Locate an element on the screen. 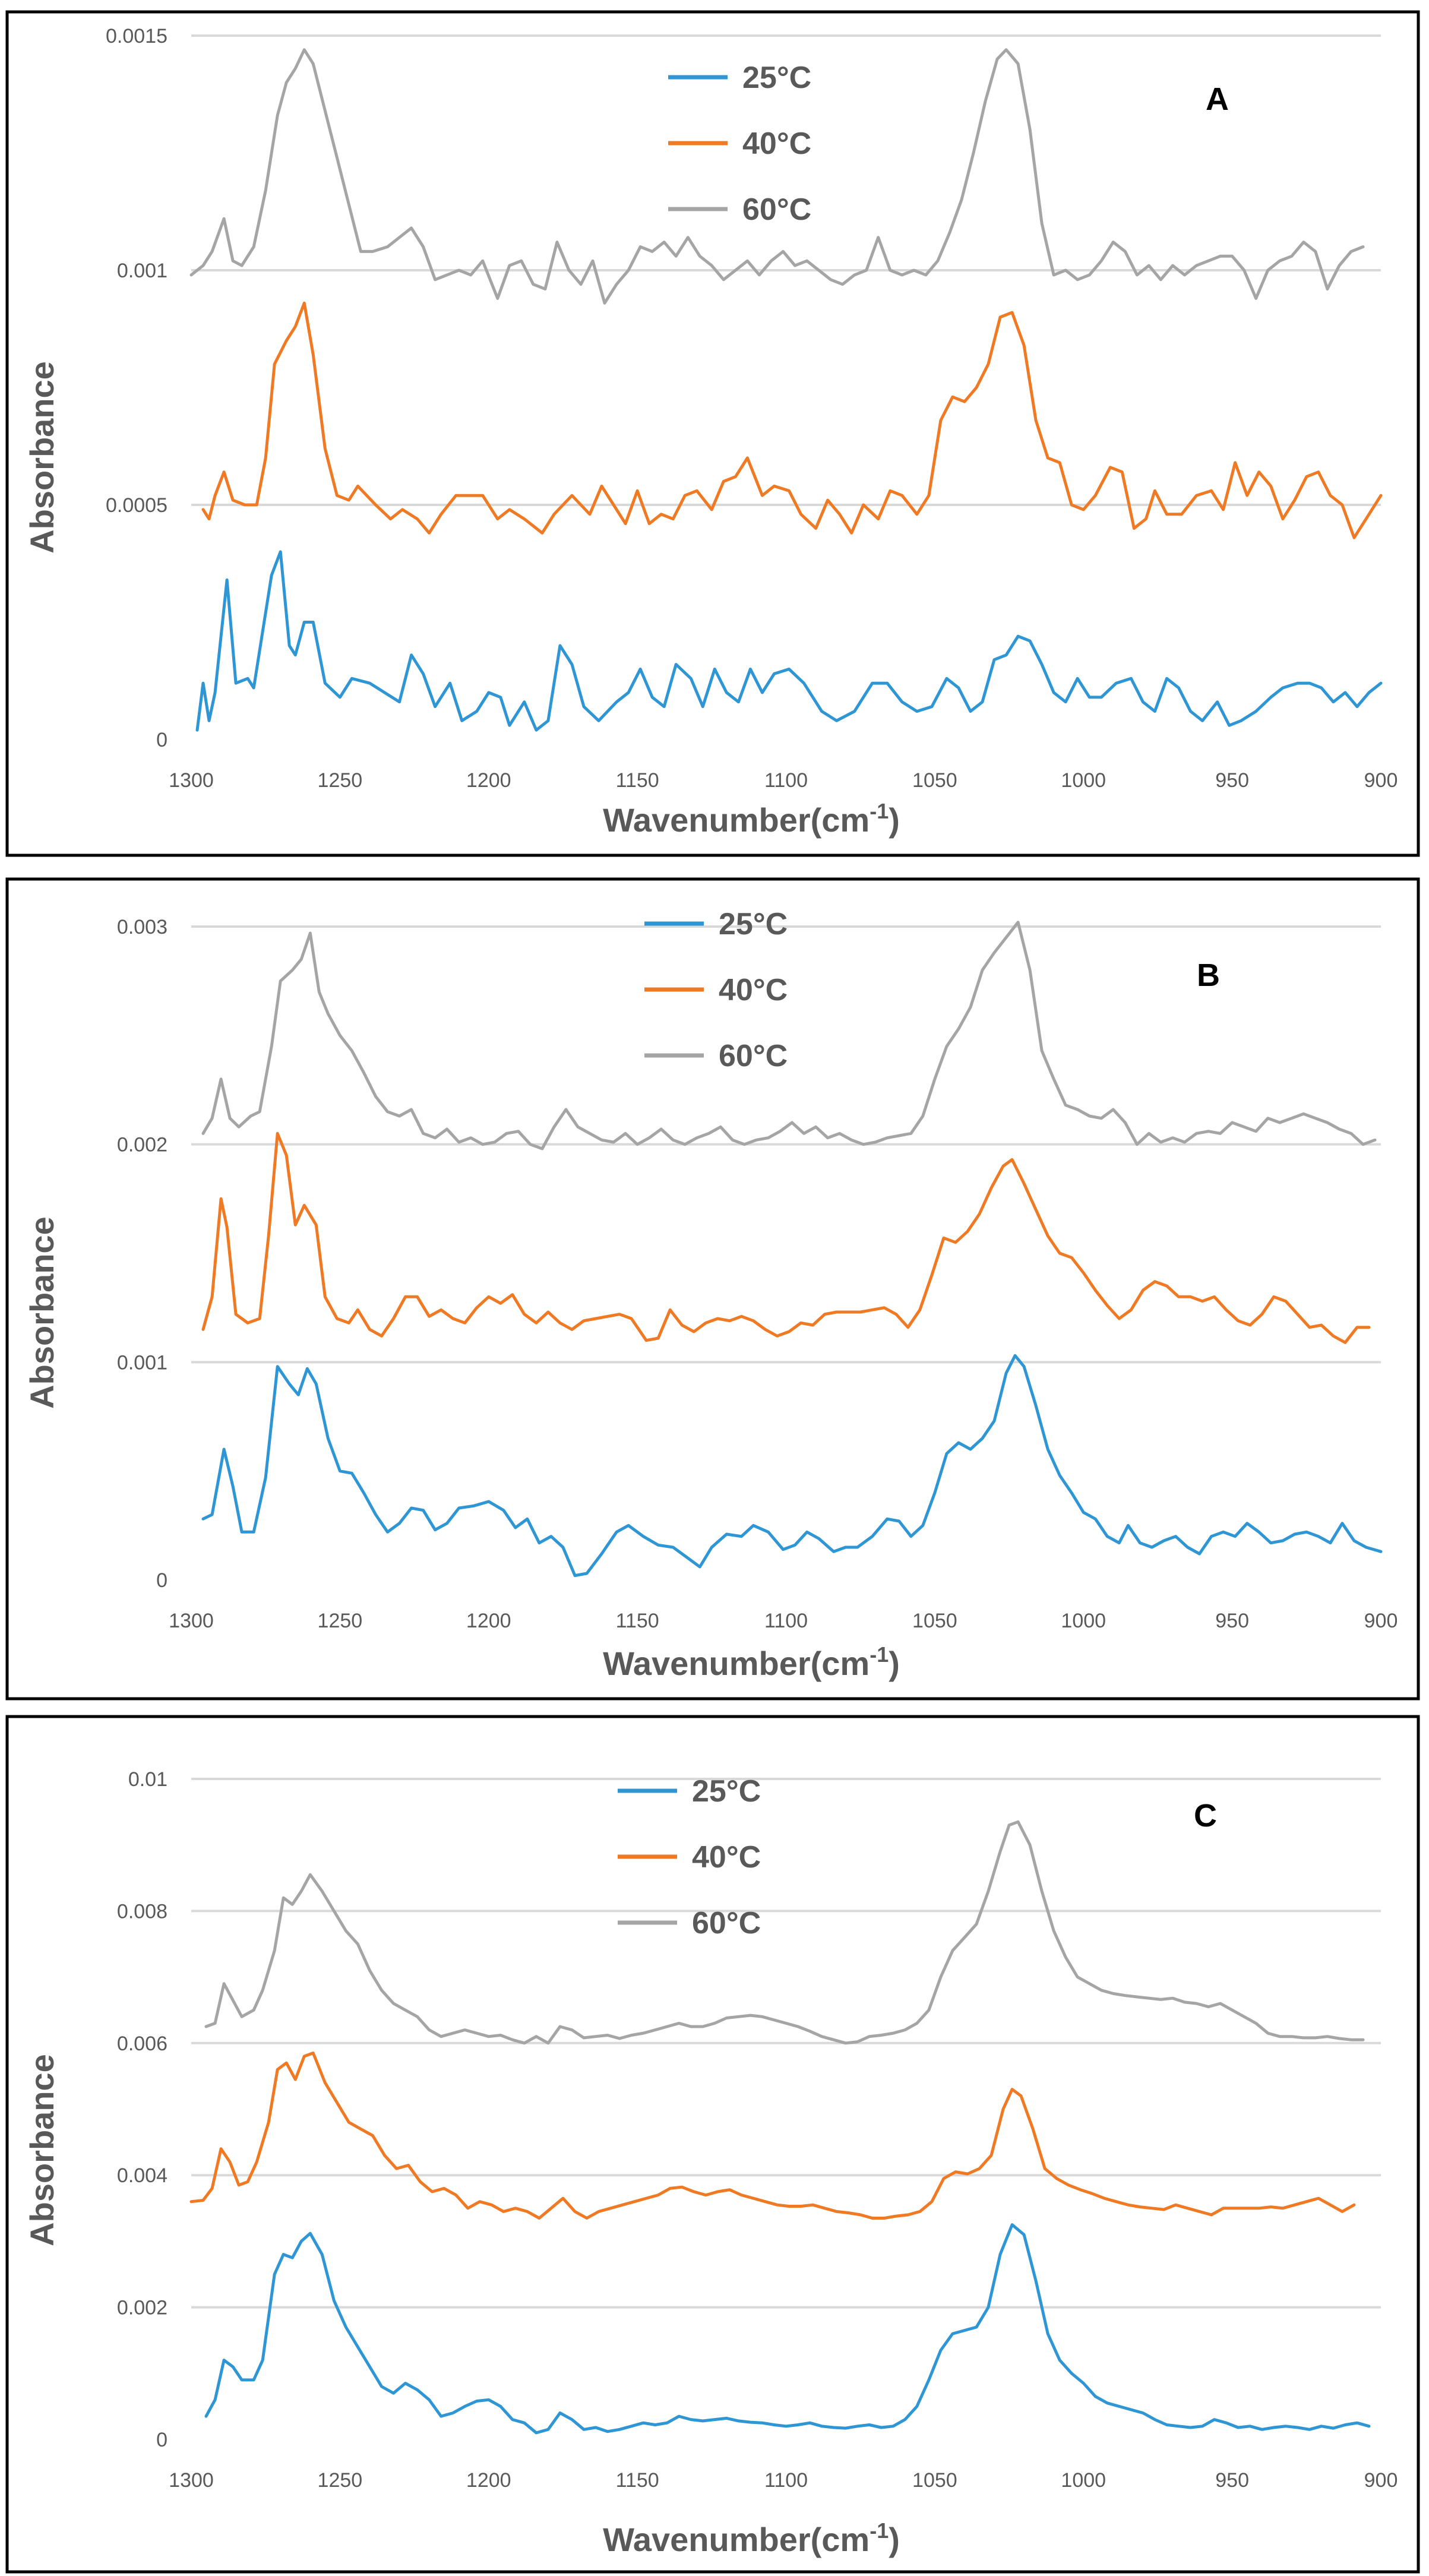 The image size is (1429, 2576). panel-b-x-tick-label: 1250 is located at coordinates (340, 1621).